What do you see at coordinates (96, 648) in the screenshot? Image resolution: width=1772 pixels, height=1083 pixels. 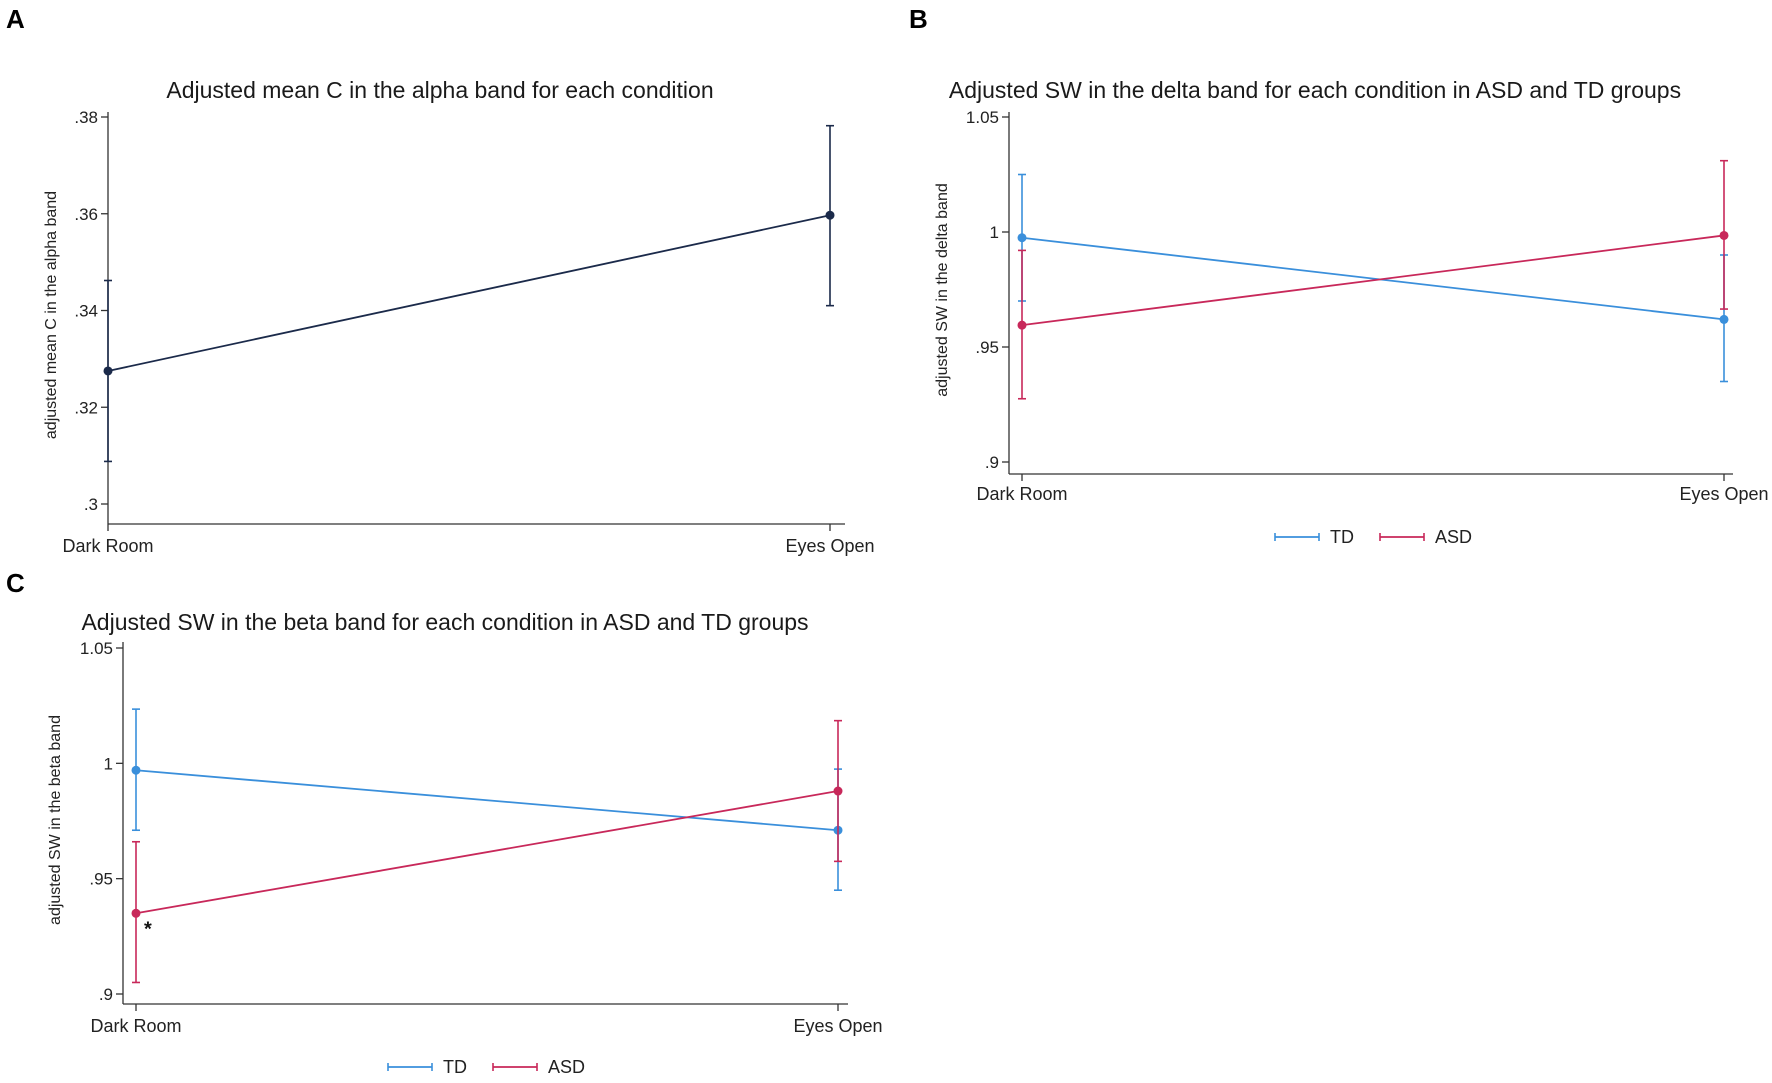 I see `c-y-tick-label: 1.05` at bounding box center [96, 648].